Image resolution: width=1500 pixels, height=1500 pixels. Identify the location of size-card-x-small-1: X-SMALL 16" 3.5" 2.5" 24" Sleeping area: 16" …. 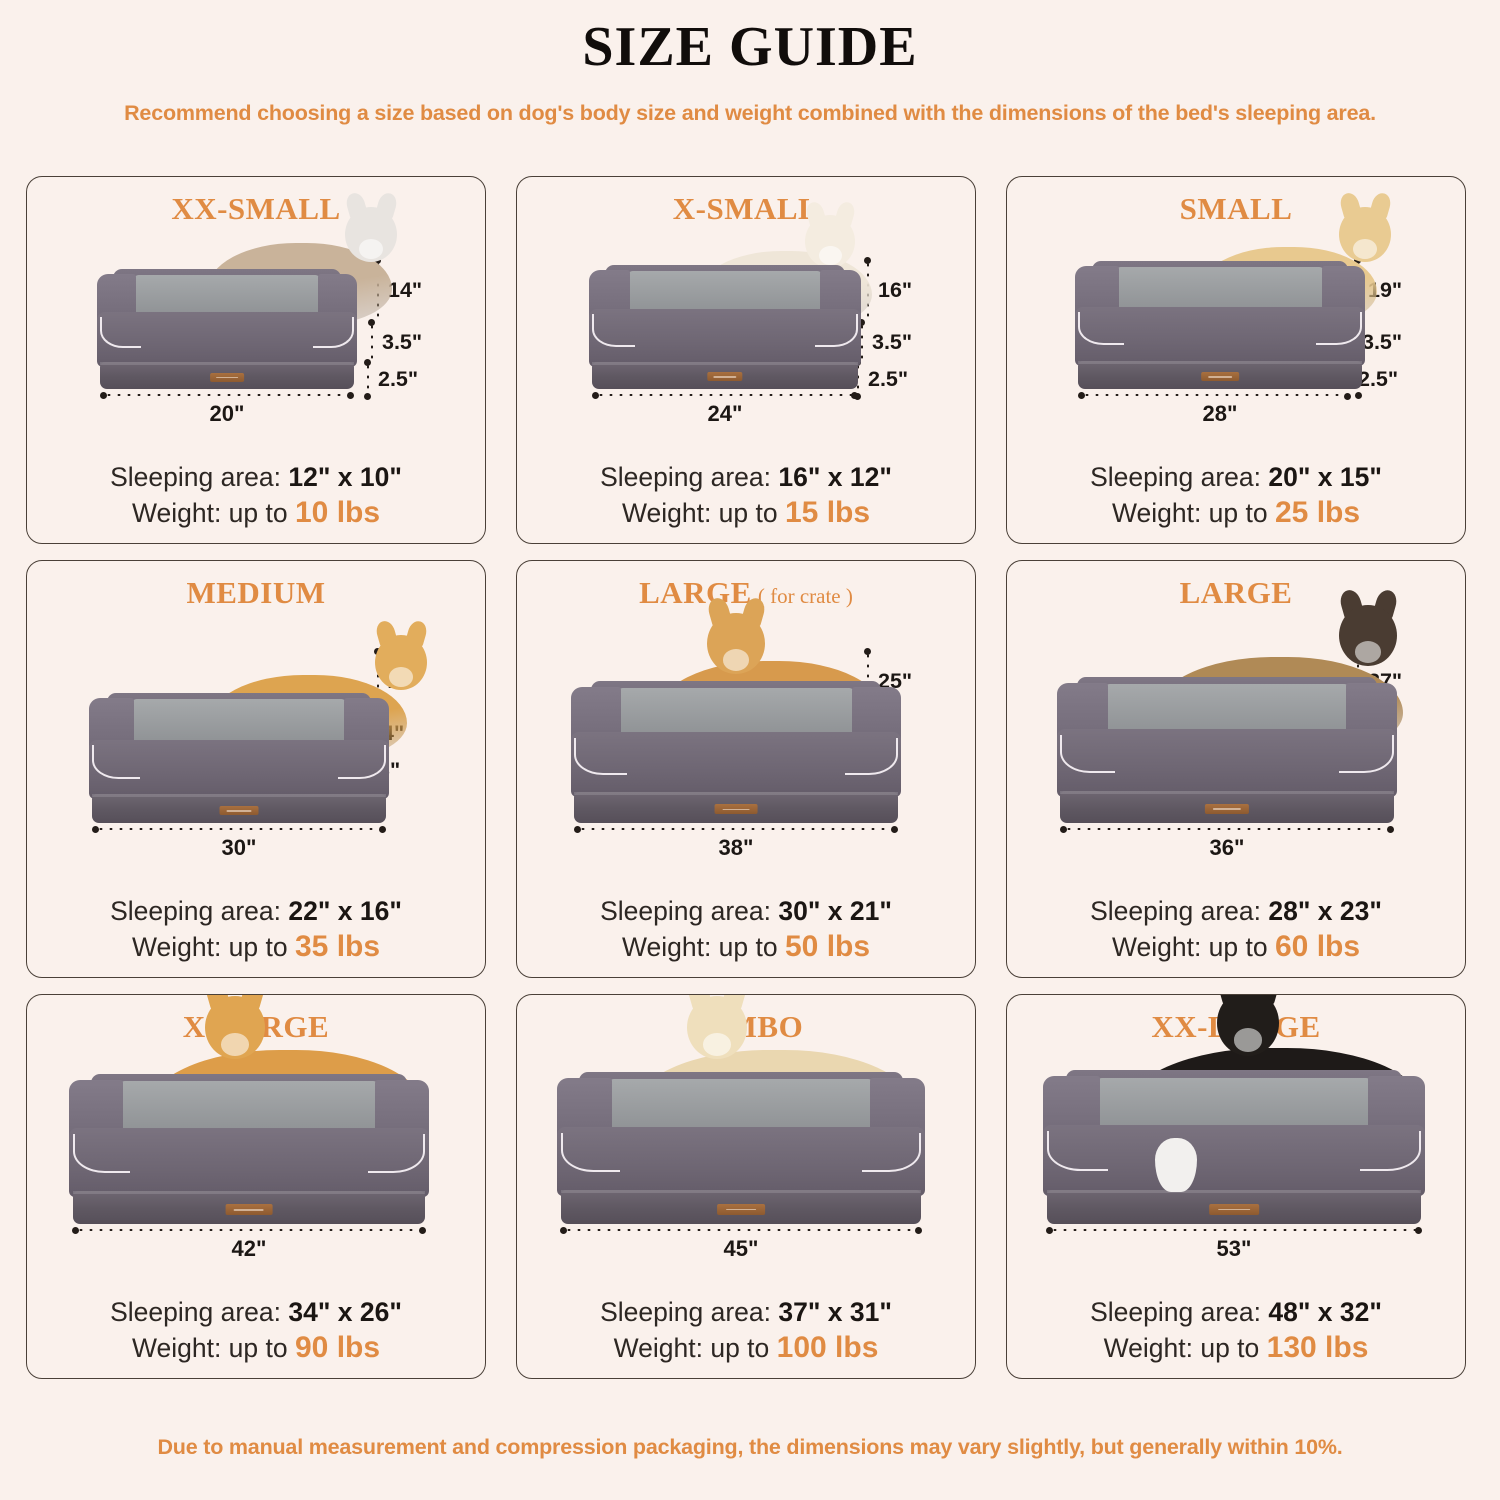
(746, 360).